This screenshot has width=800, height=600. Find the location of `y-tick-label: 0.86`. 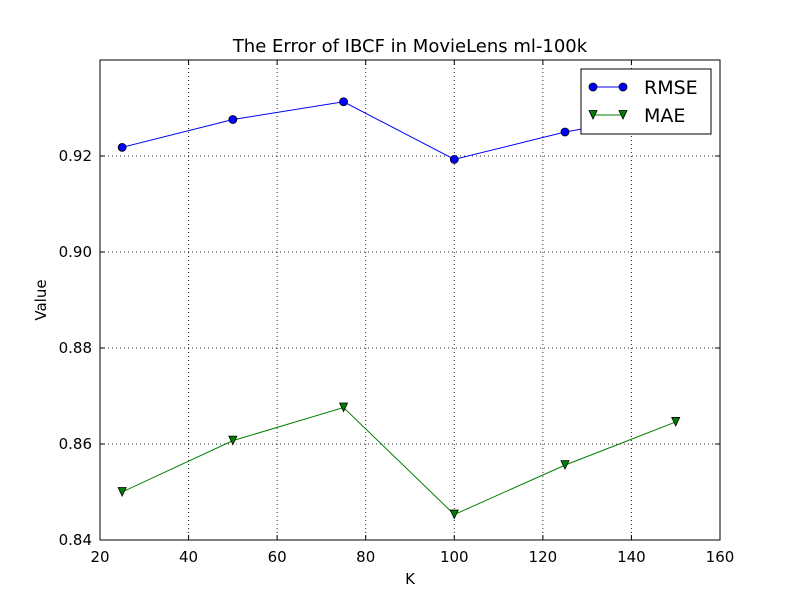

y-tick-label: 0.86 is located at coordinates (75, 444).